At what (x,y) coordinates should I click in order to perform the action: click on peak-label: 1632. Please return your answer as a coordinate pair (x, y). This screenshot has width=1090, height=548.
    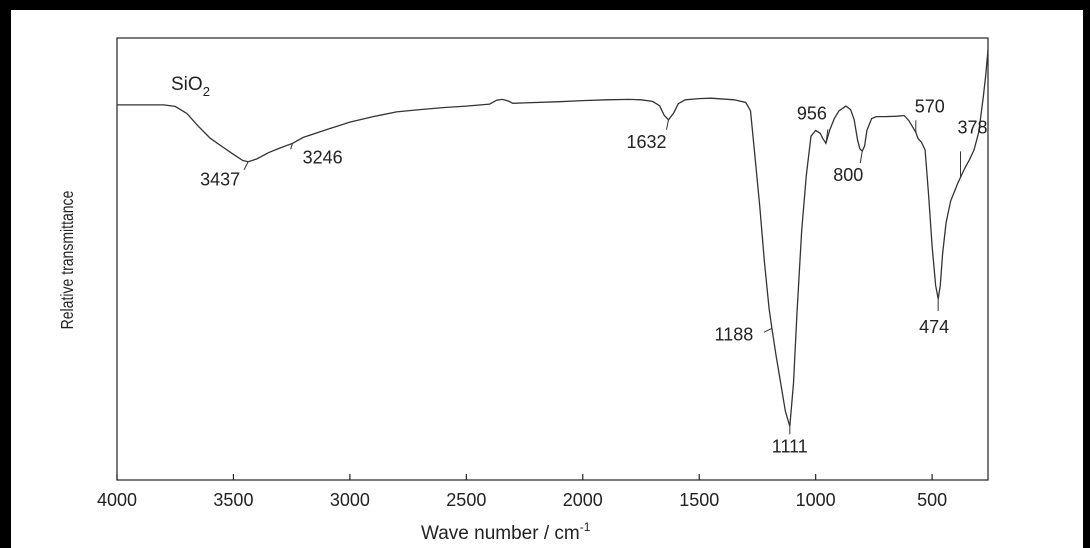
    Looking at the image, I should click on (646, 142).